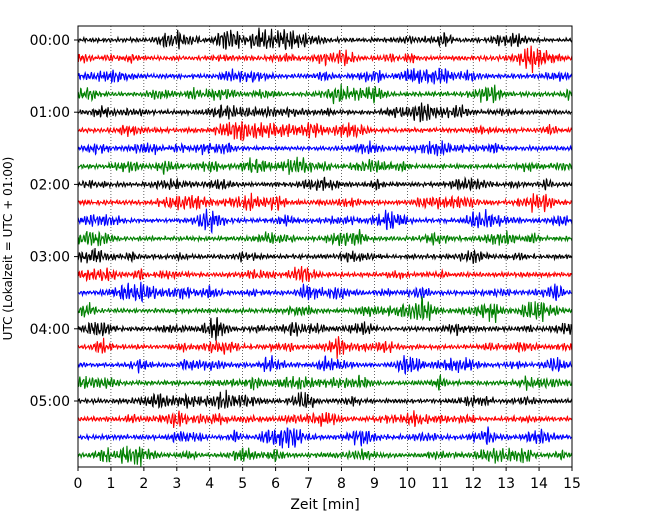 The width and height of the screenshot is (650, 520). What do you see at coordinates (440, 484) in the screenshot?
I see `x-tick-label: 11` at bounding box center [440, 484].